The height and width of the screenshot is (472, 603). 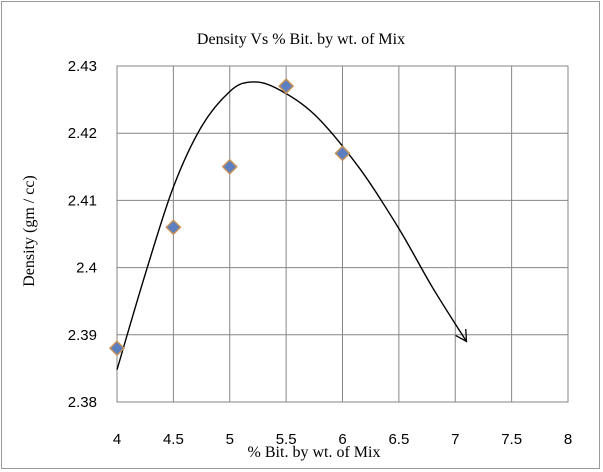 I want to click on x-tick-label: 8, so click(x=568, y=439).